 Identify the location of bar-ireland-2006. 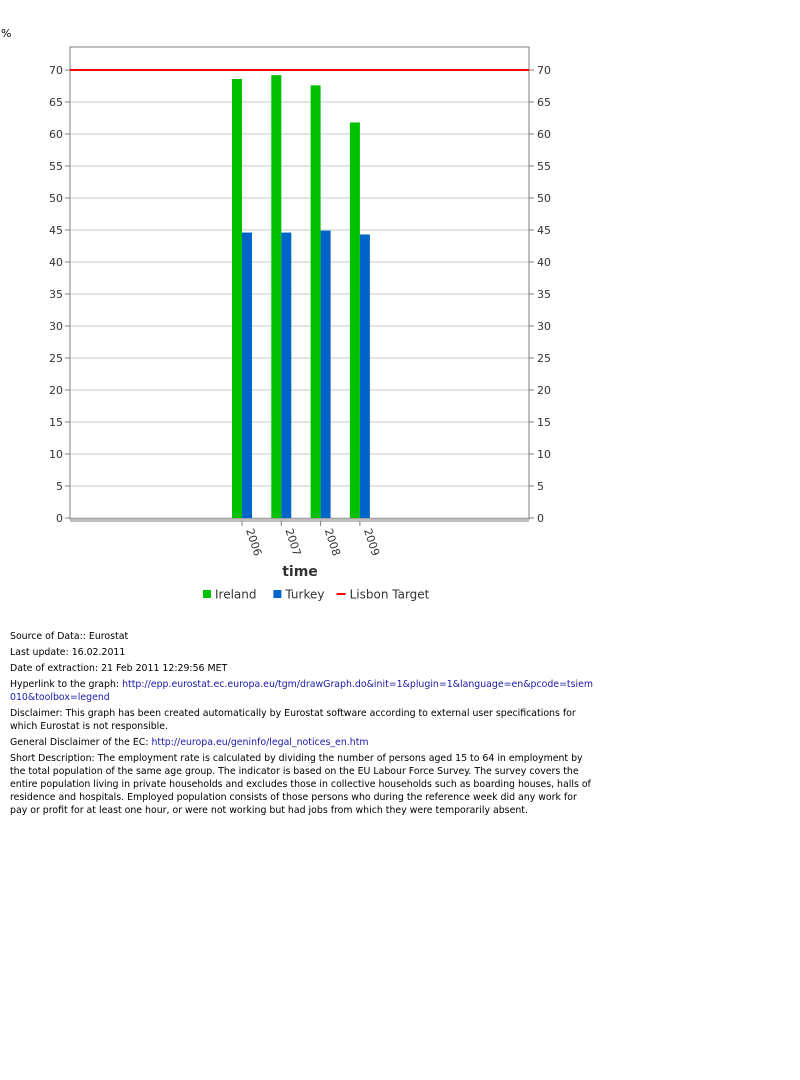
(237, 298).